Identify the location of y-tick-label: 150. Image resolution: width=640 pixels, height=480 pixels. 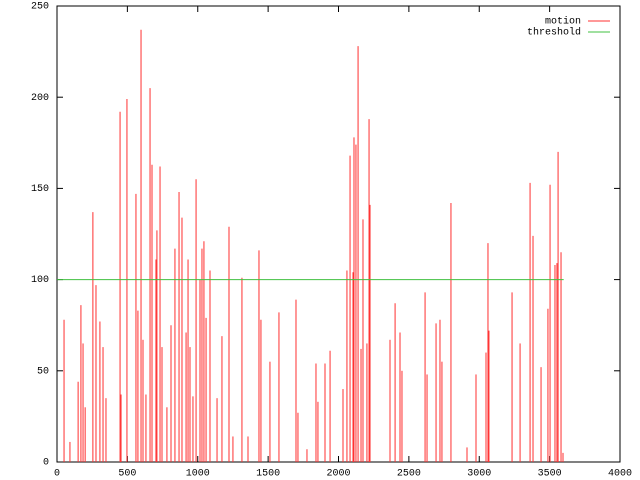
(40, 189).